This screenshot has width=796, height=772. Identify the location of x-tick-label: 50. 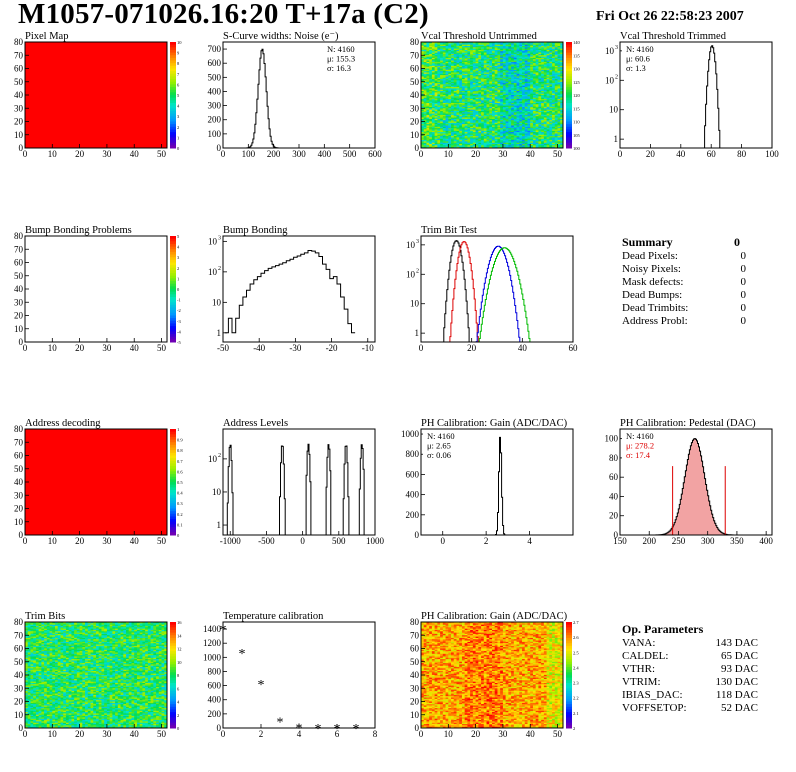
(162, 541).